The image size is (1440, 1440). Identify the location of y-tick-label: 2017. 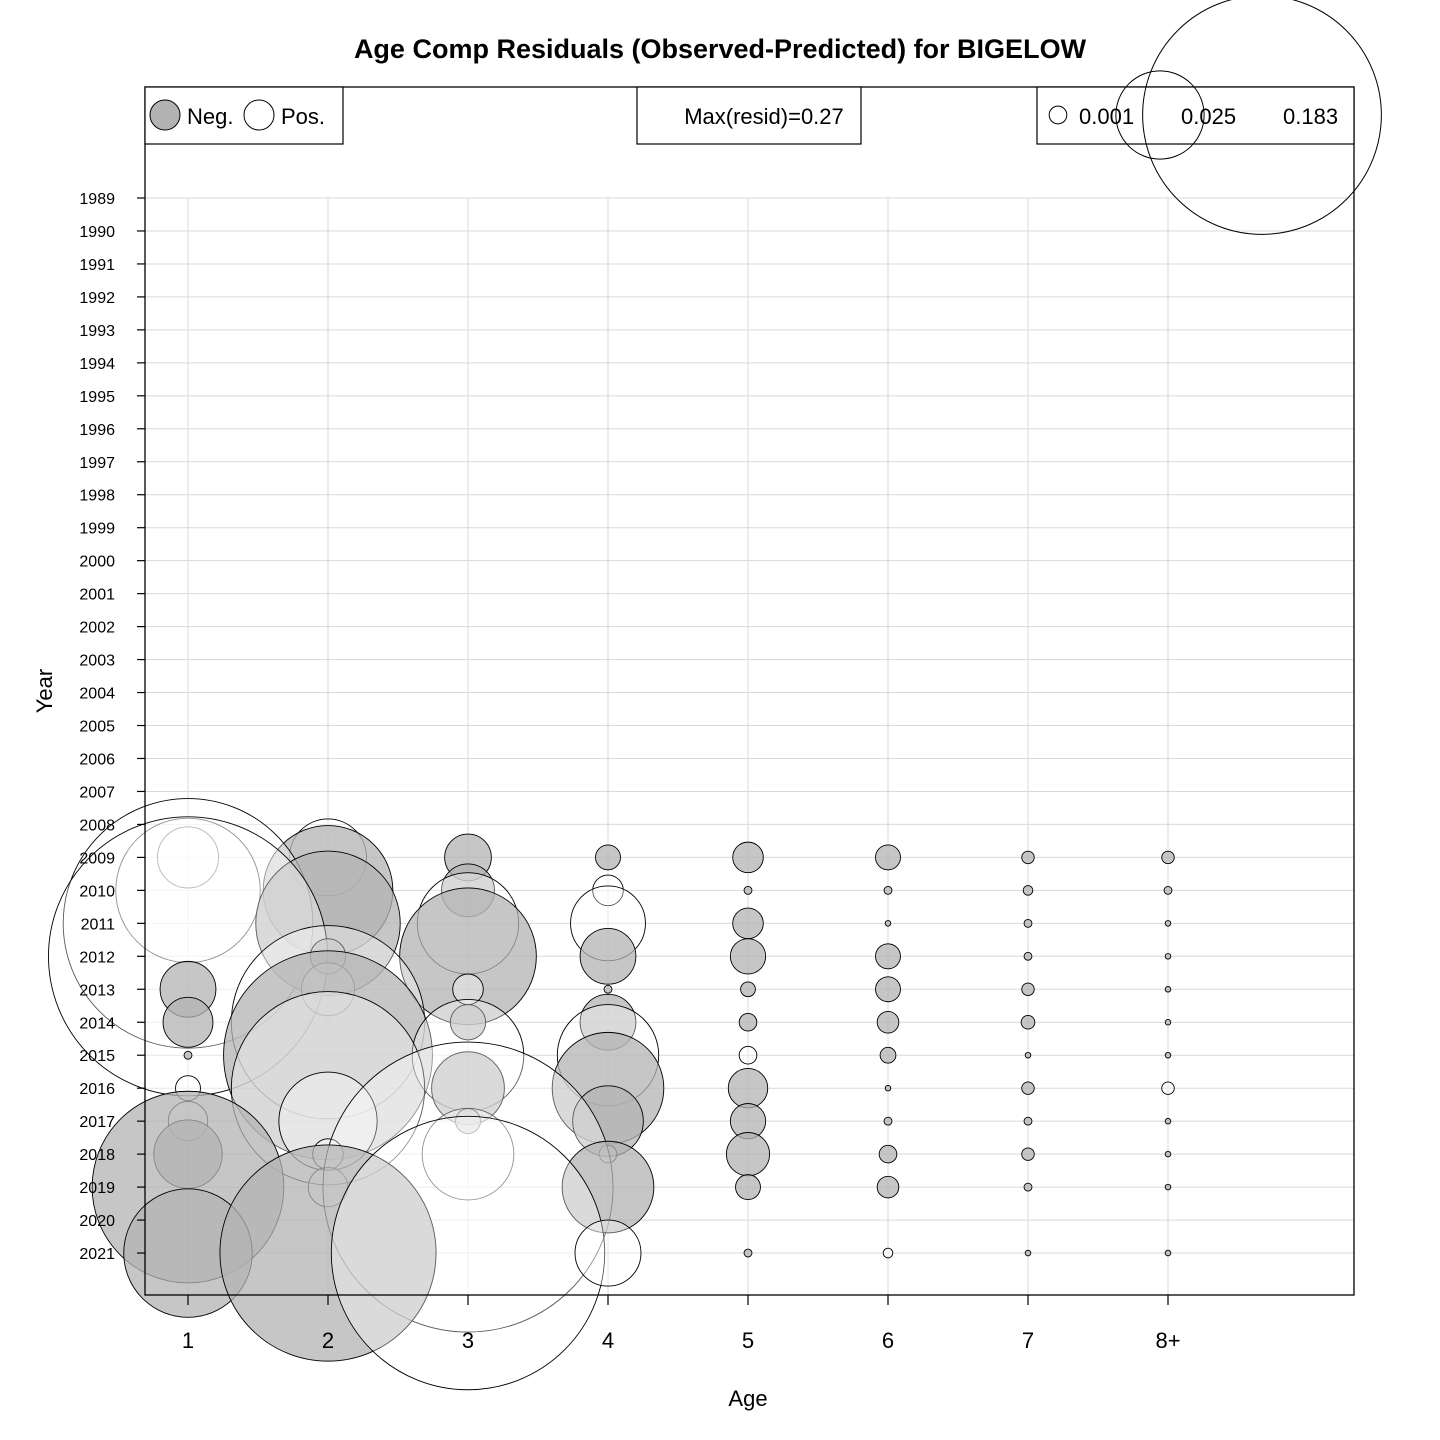
(97, 1122).